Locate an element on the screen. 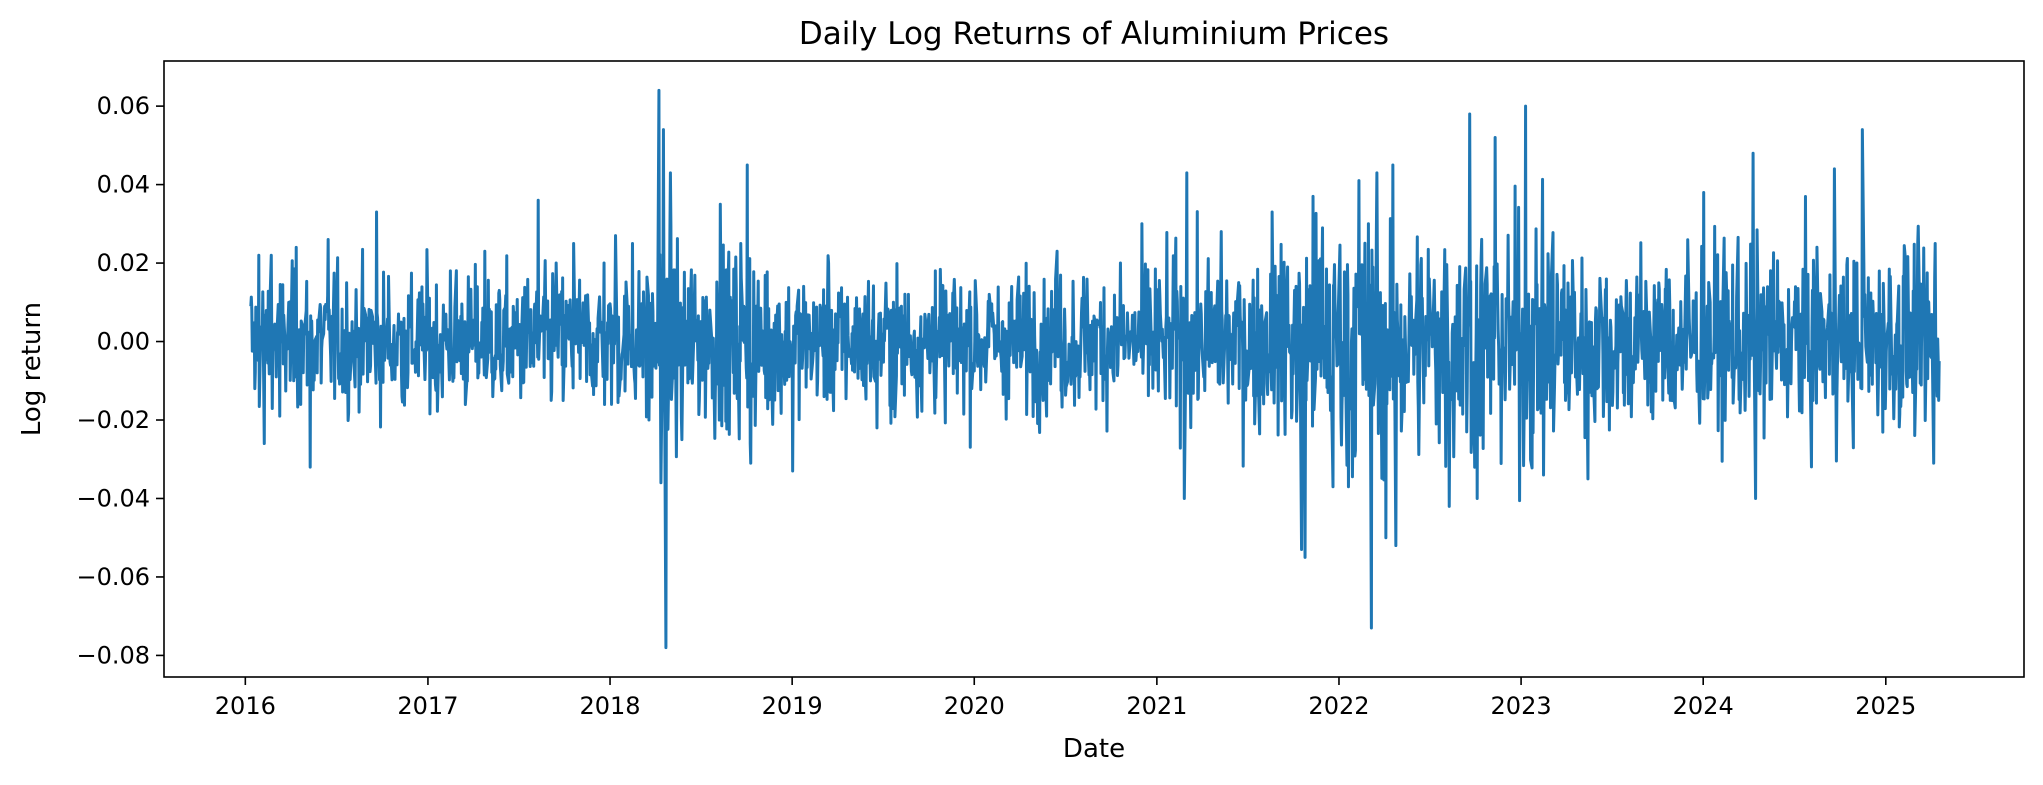 Image resolution: width=2043 pixels, height=785 pixels. x-axis: 2016 2017 2018 2019 2020 2021 2022 2023 2024 2025 is located at coordinates (1065, 698).